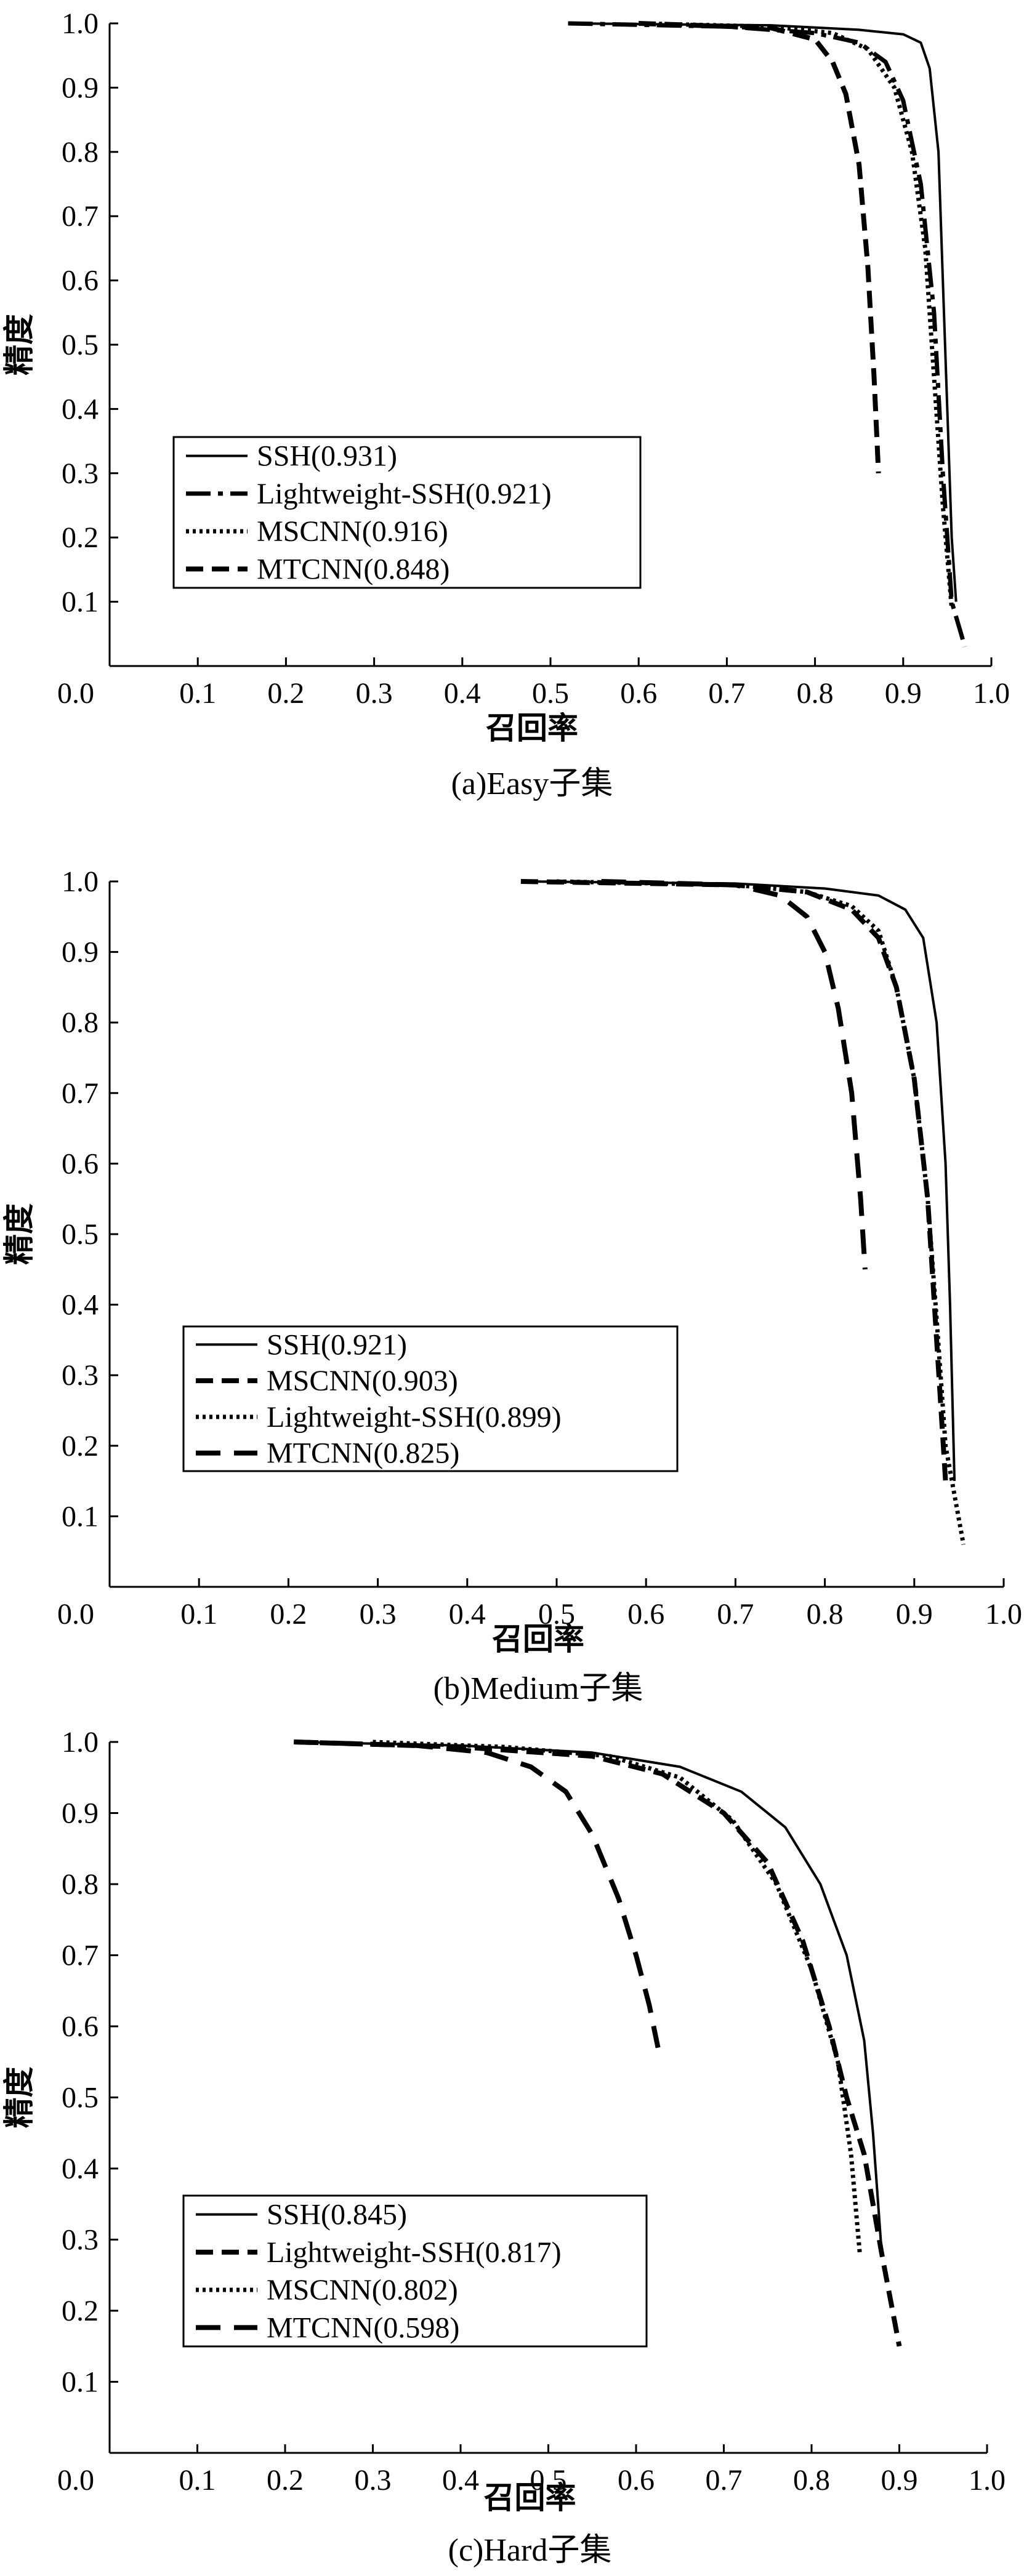 The image size is (1024, 2576). I want to click on chart-caption: (c)Hard子集, so click(530, 2550).